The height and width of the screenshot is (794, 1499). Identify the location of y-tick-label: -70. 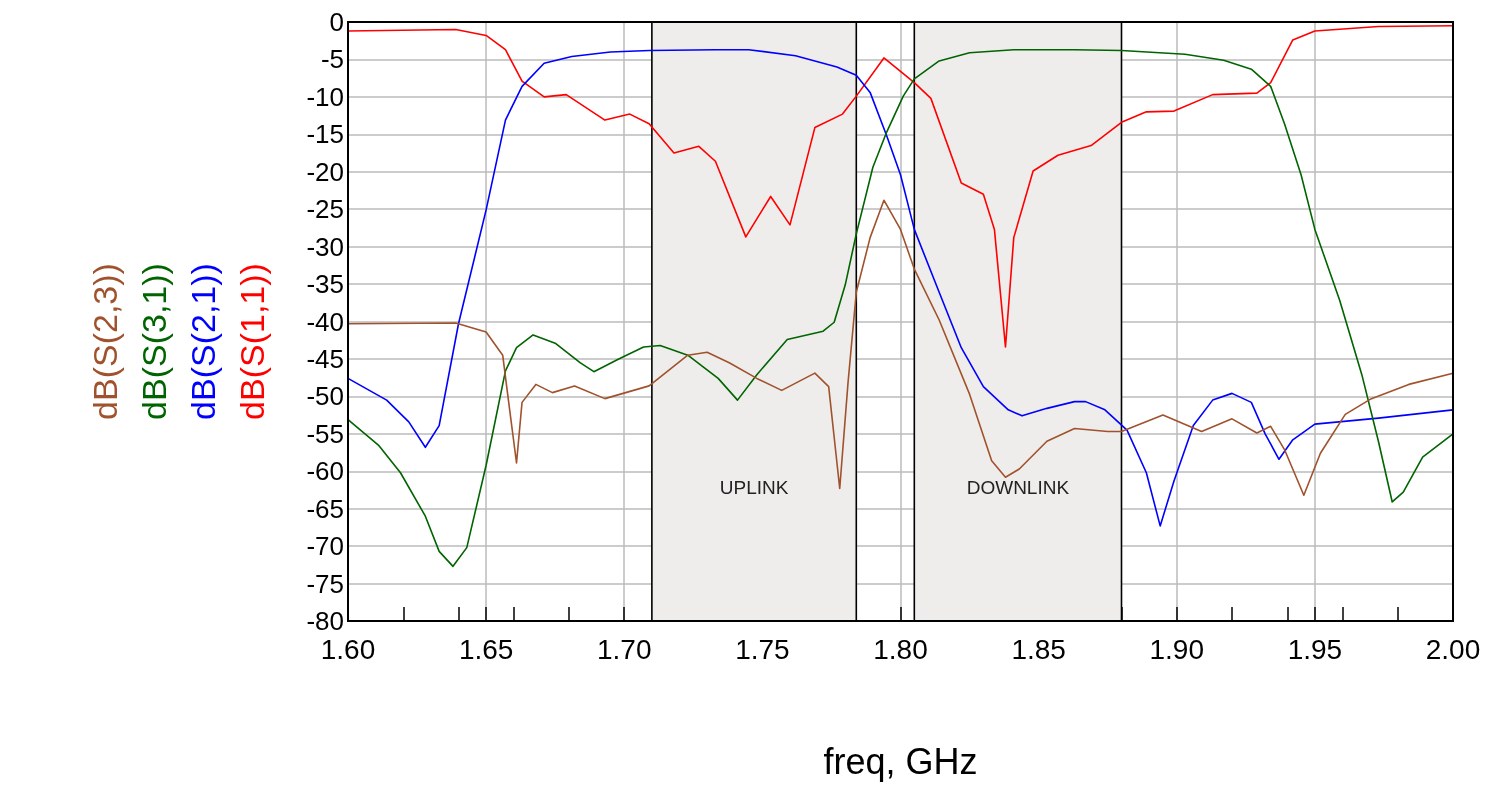
(325, 546).